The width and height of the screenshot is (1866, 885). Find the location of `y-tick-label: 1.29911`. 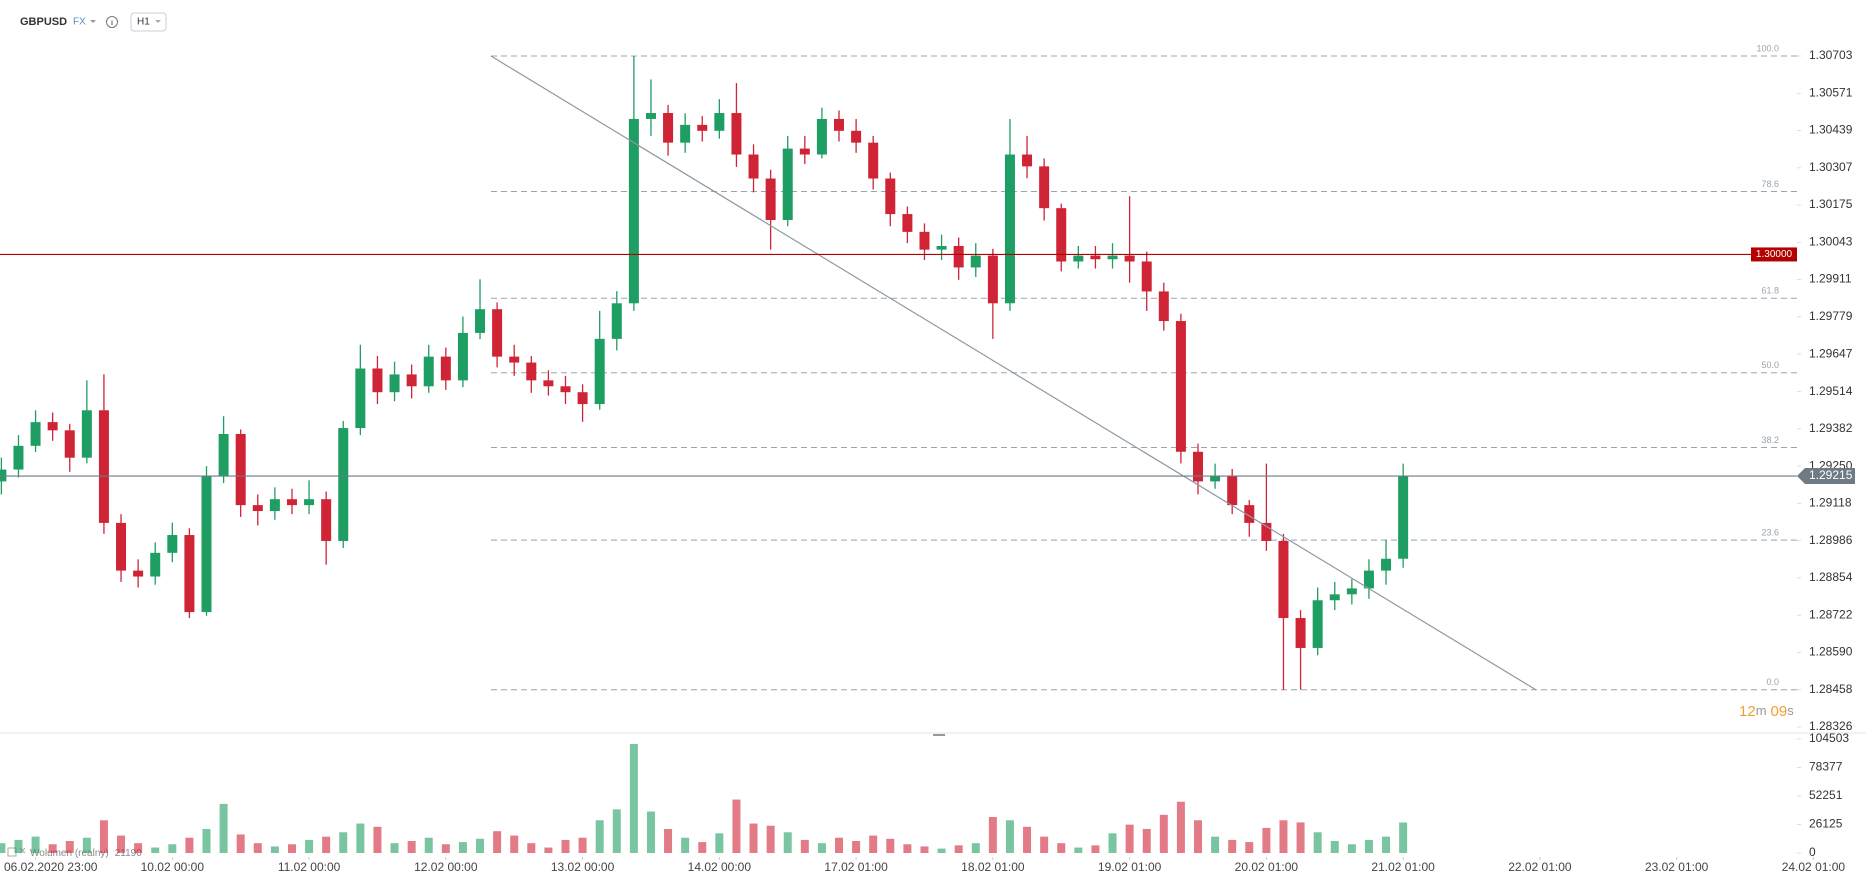

y-tick-label: 1.29911 is located at coordinates (1830, 279).